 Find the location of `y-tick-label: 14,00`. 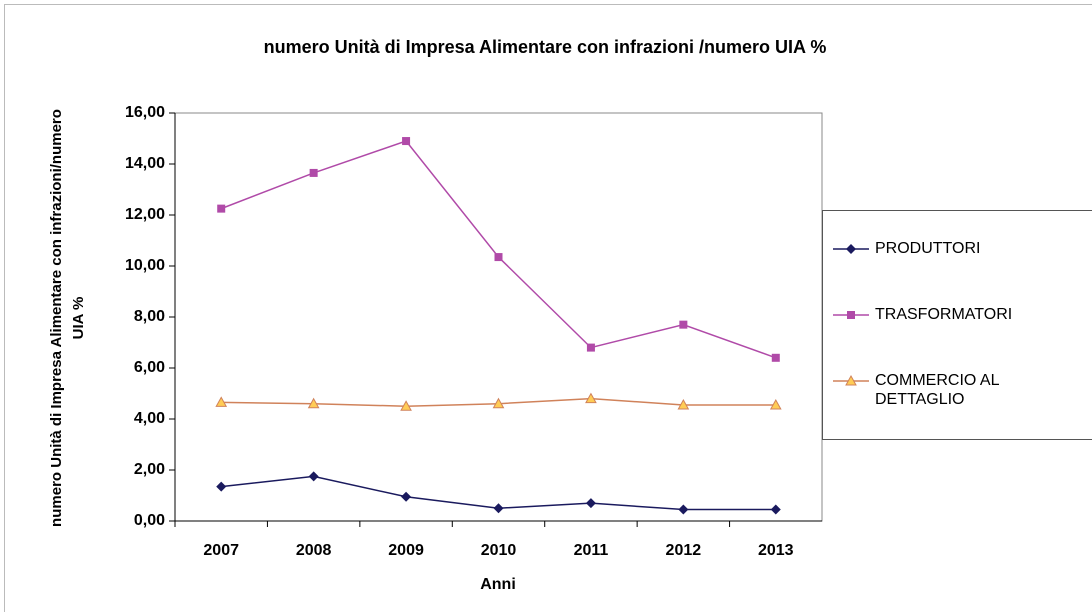

y-tick-label: 14,00 is located at coordinates (145, 163).